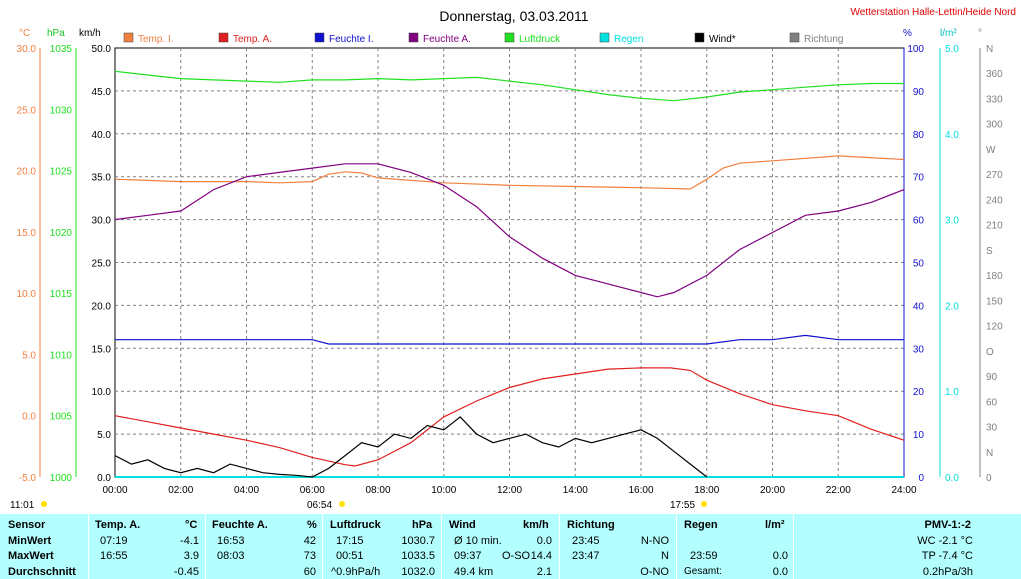 The image size is (1021, 579). What do you see at coordinates (350, 556) in the screenshot?
I see `druck-max-time: 00:51` at bounding box center [350, 556].